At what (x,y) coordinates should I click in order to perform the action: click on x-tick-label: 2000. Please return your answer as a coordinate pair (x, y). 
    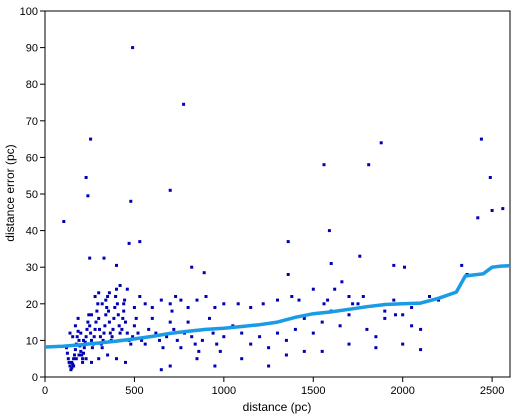
    Looking at the image, I should click on (402, 391).